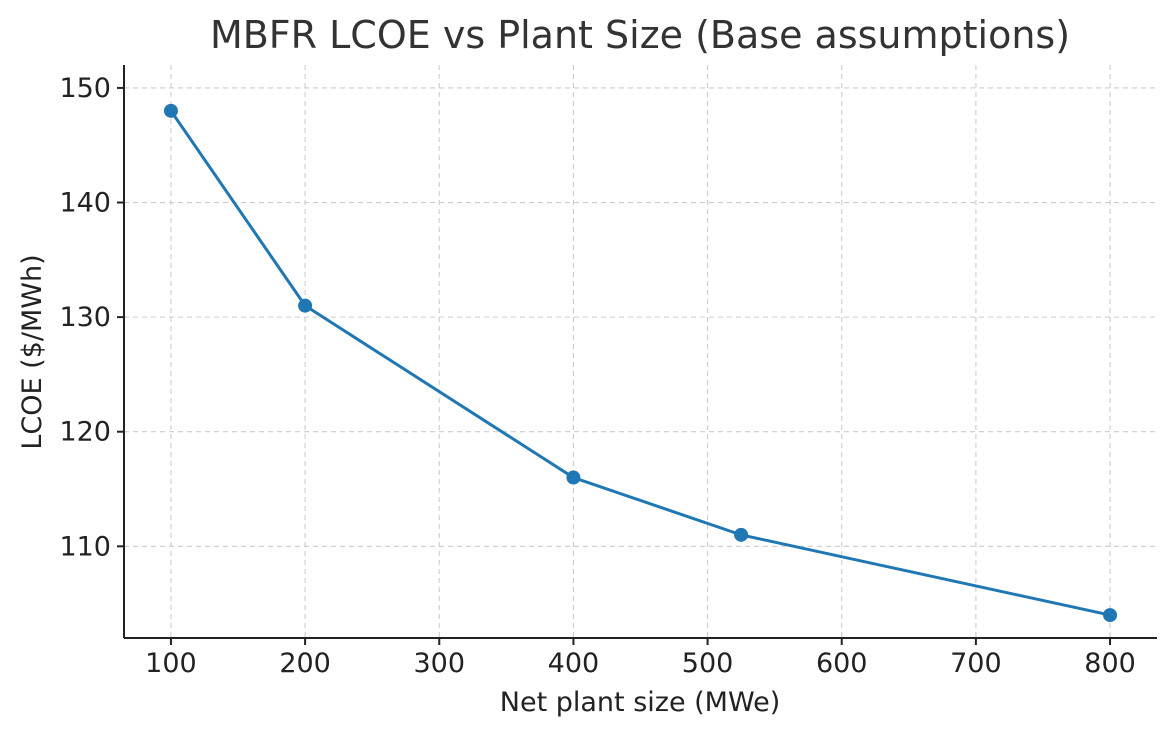 This screenshot has width=1174, height=734. Describe the element at coordinates (85, 88) in the screenshot. I see `y-tick-label: 150` at that location.